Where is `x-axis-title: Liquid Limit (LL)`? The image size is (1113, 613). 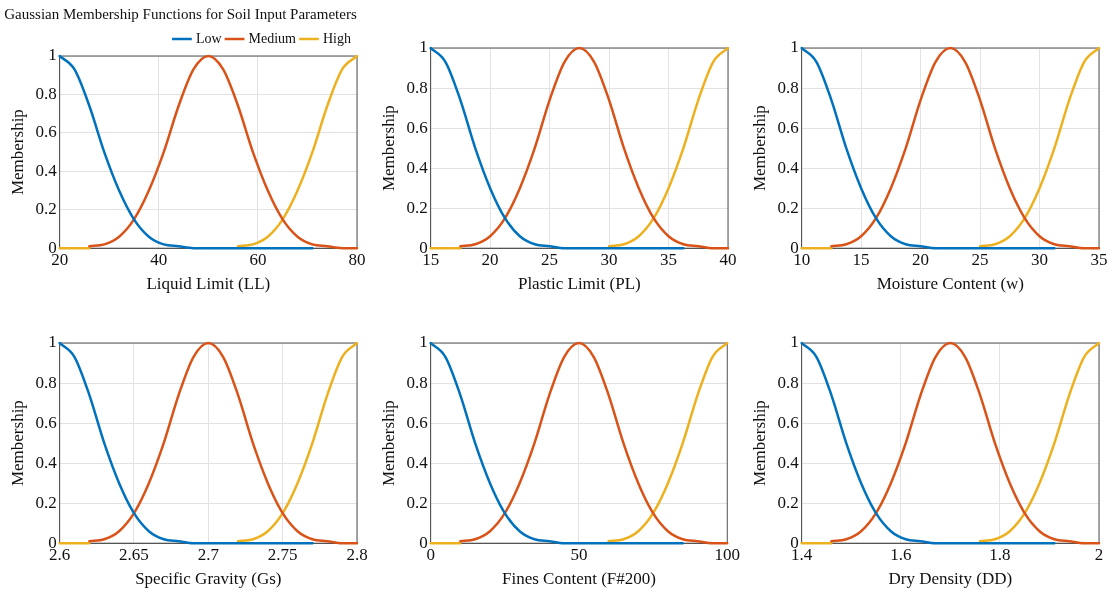 x-axis-title: Liquid Limit (LL) is located at coordinates (208, 284).